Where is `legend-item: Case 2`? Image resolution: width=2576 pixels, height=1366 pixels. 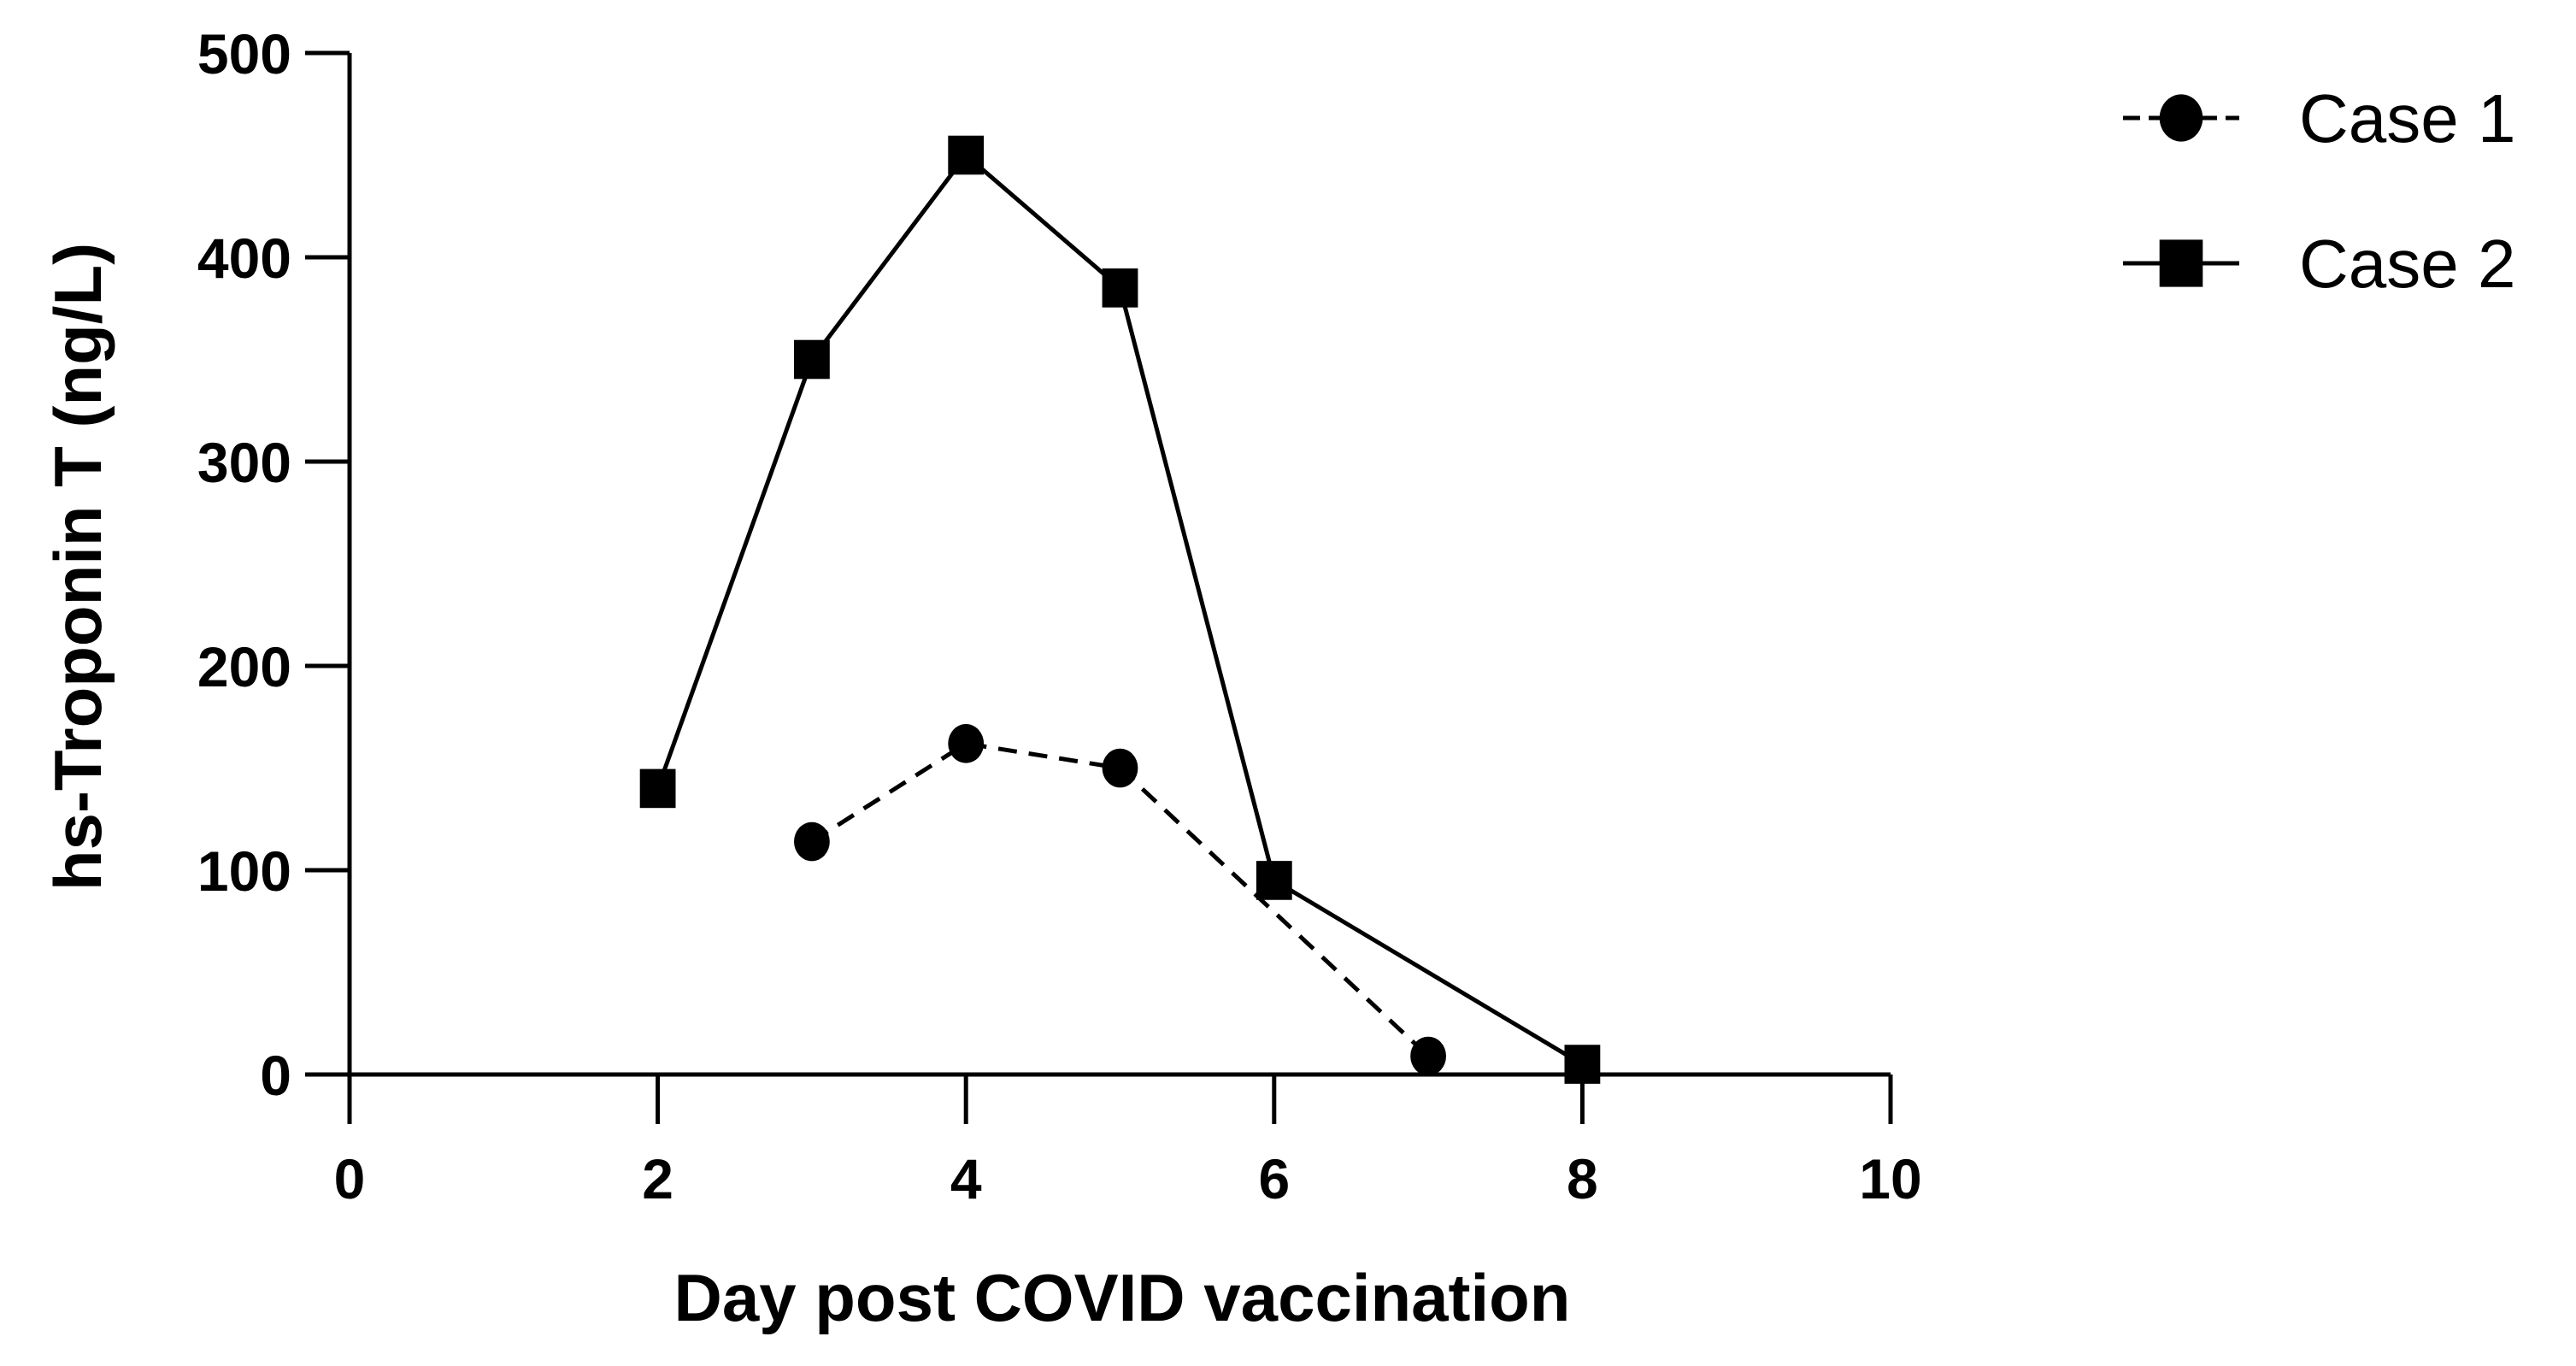 legend-item: Case 2 is located at coordinates (2319, 264).